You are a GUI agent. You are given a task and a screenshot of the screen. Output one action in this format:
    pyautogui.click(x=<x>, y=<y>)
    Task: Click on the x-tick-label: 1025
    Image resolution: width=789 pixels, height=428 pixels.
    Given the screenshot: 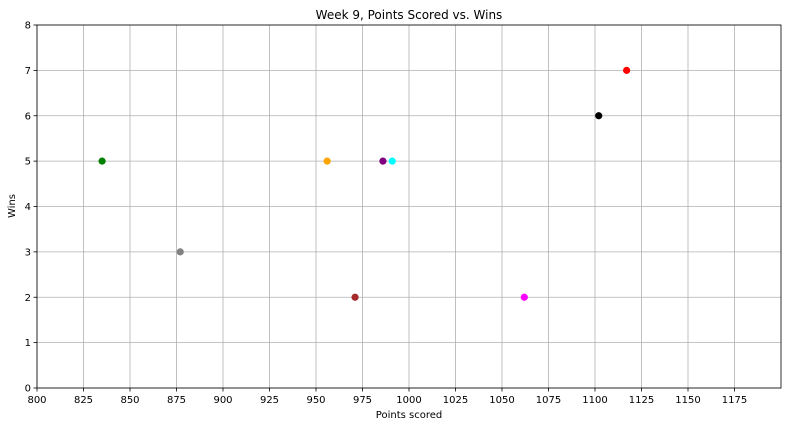 What is the action you would take?
    pyautogui.click(x=455, y=400)
    